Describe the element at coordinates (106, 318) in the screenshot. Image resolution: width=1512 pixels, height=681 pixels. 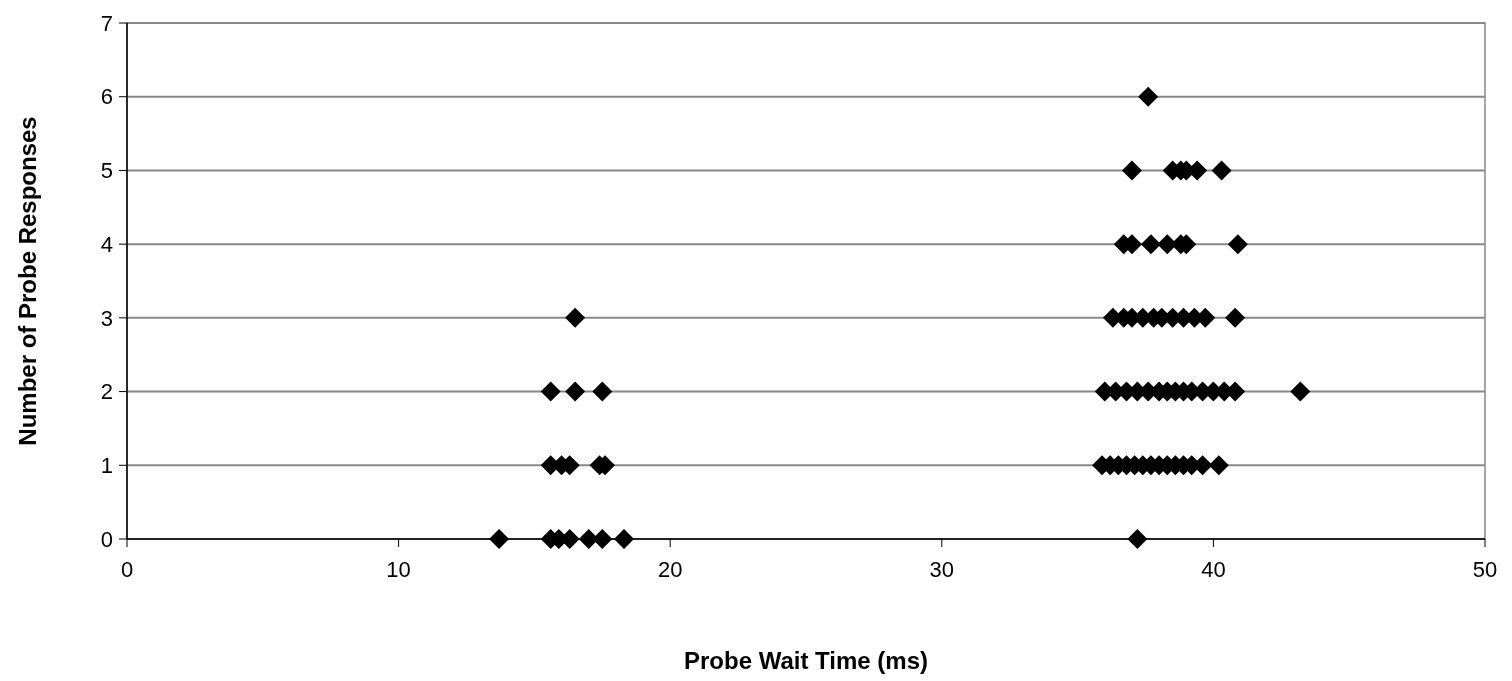
I see `y-tick-label: 3` at that location.